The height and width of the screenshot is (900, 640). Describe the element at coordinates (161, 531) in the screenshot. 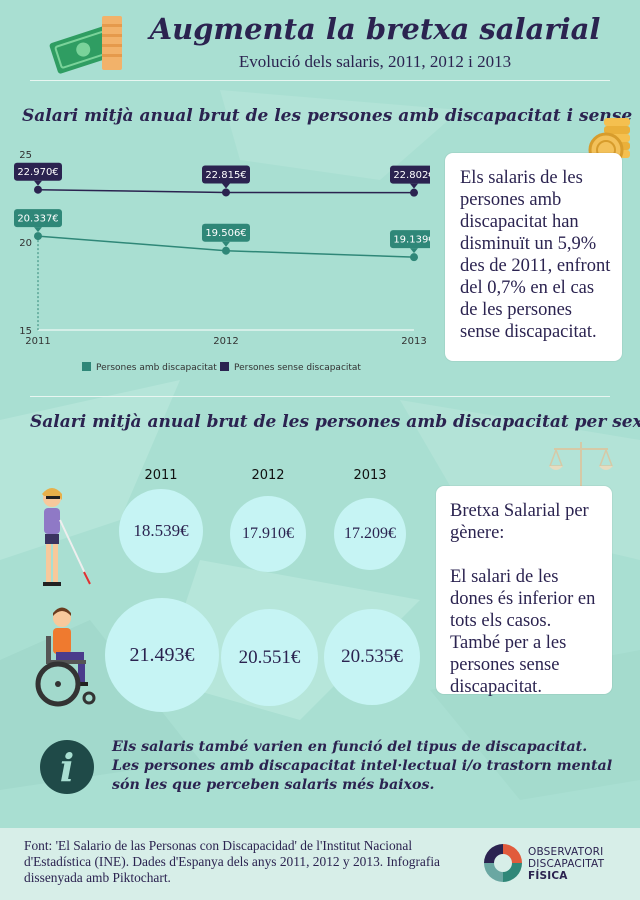

I see `women-salary-2011: 18.539€` at that location.